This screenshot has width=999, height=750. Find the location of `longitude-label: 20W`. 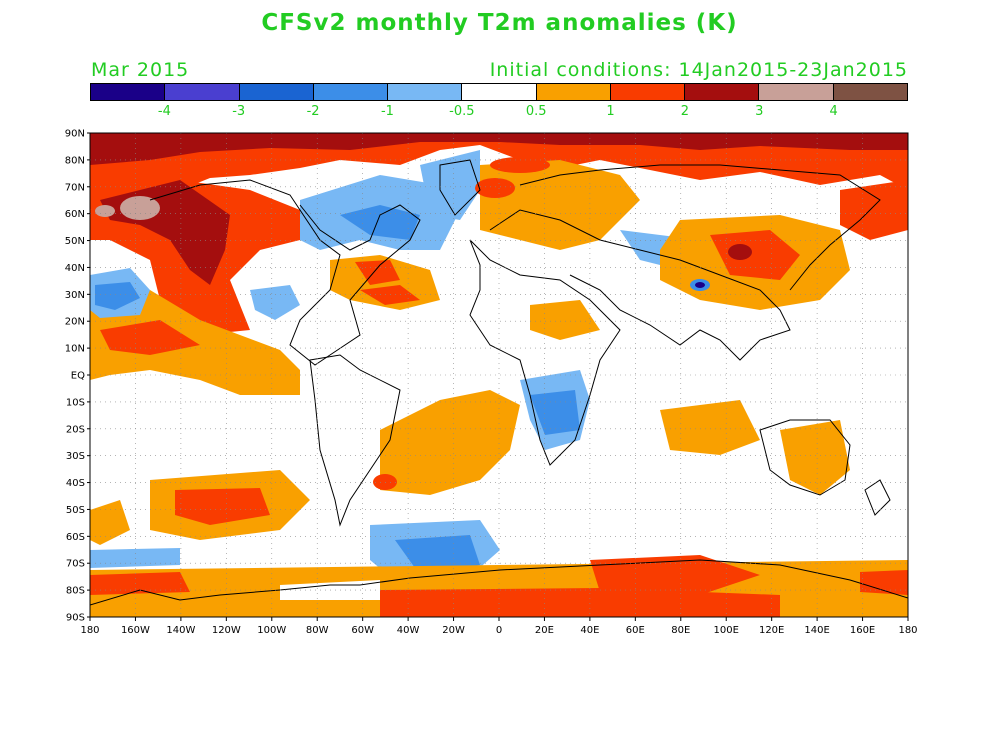

longitude-label: 20W is located at coordinates (453, 630).